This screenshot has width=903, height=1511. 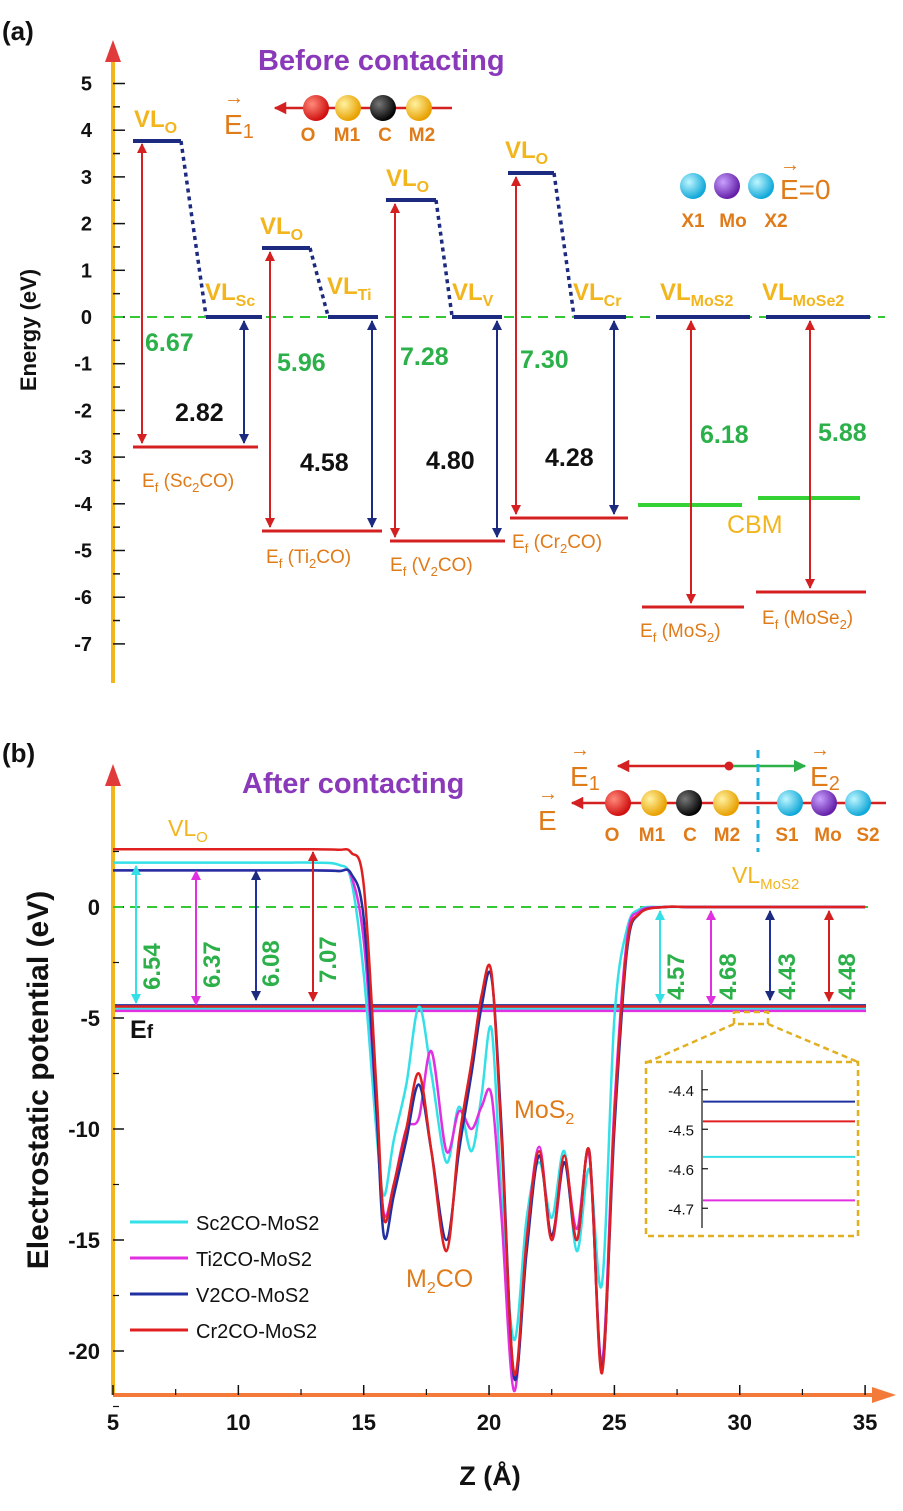 I want to click on legend-entry: V2CO-MoS2, so click(x=252, y=1296).